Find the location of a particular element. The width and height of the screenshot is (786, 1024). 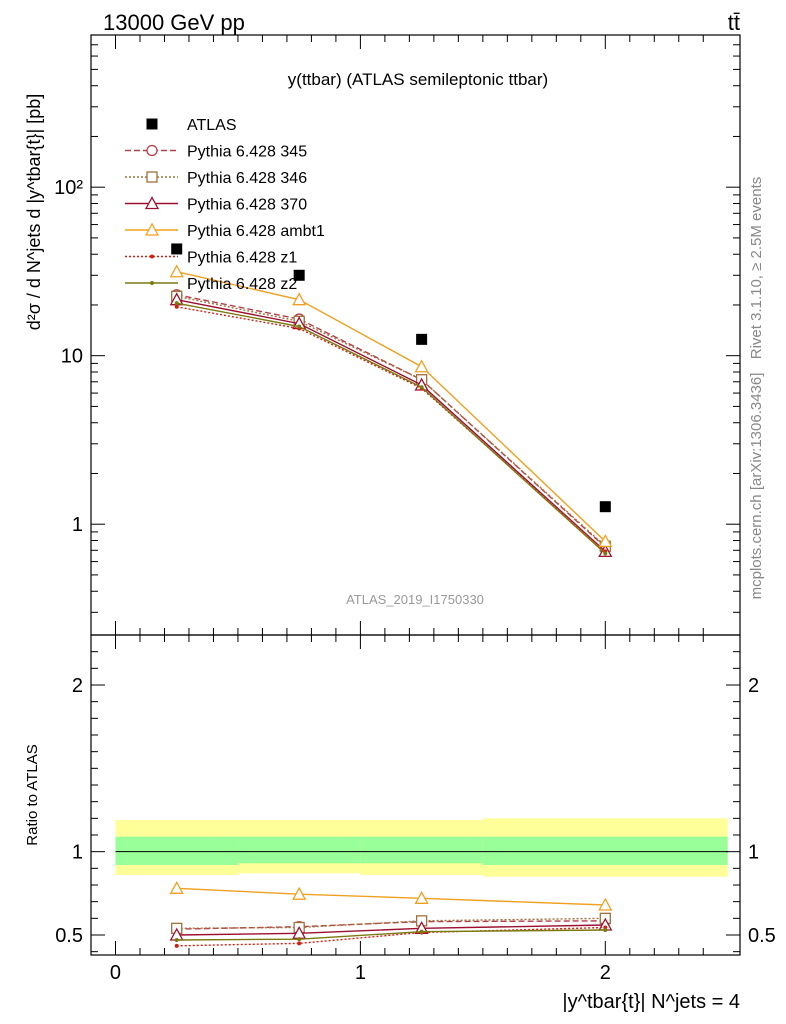

header-energy-label: 13000 GeV pp is located at coordinates (174, 22).